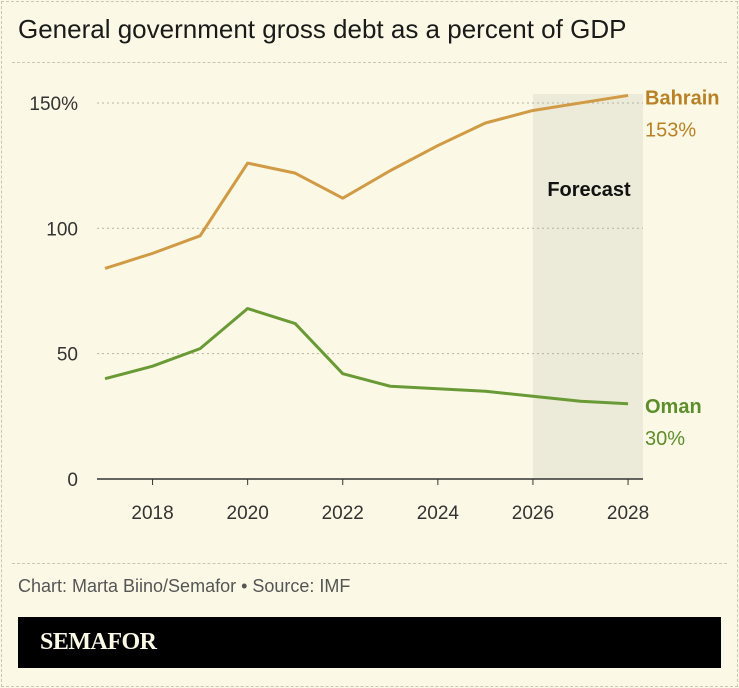  I want to click on logo-bar: SEMAFOR, so click(369, 642).